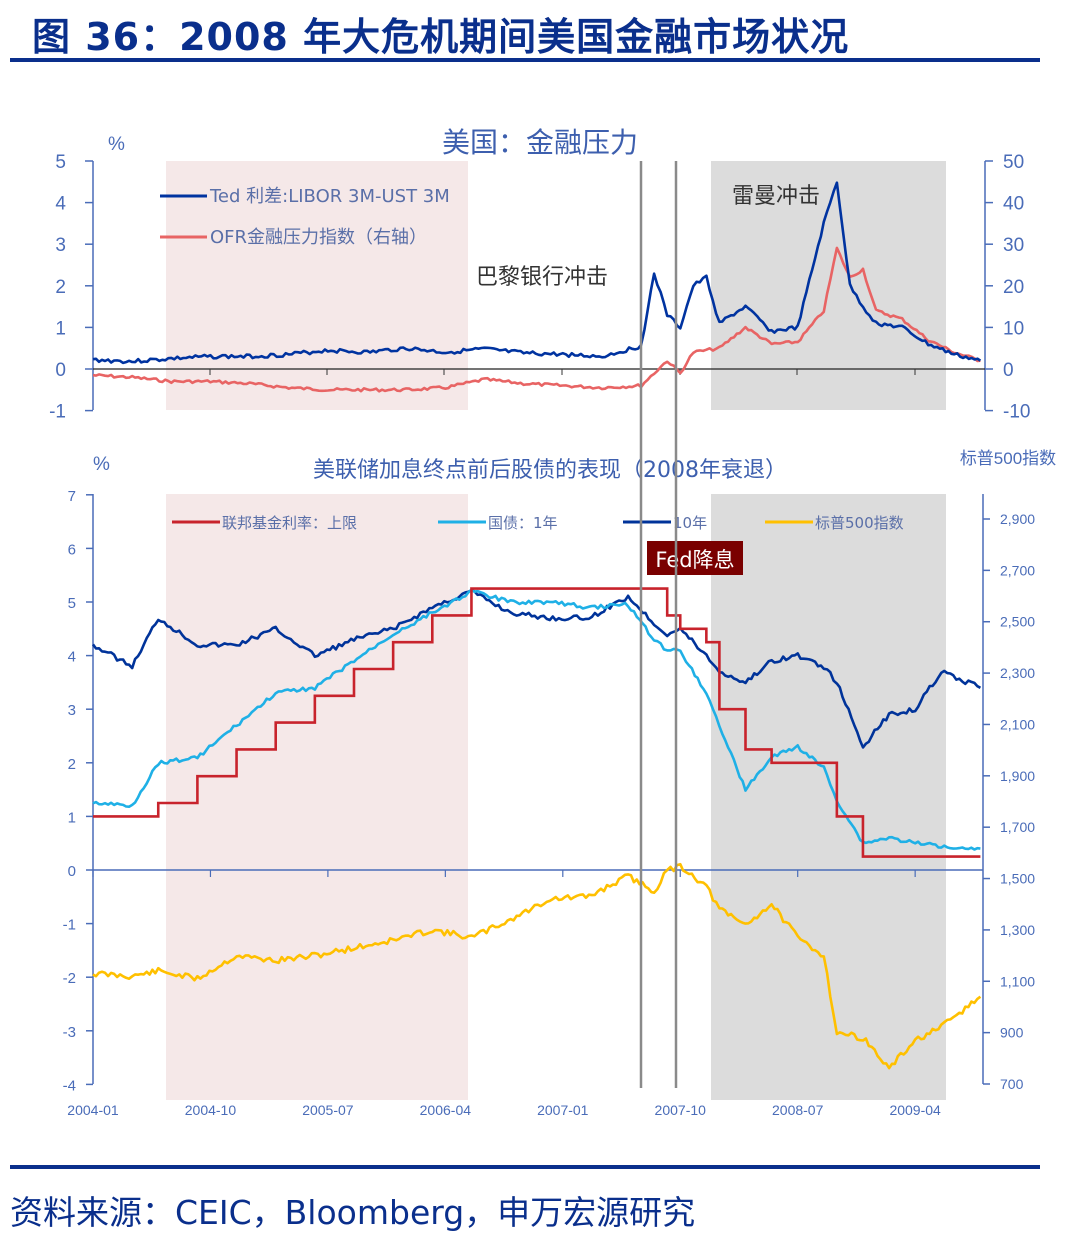 This screenshot has height=1235, width=1080. Describe the element at coordinates (525, 60) in the screenshot. I see `title-underline` at that location.